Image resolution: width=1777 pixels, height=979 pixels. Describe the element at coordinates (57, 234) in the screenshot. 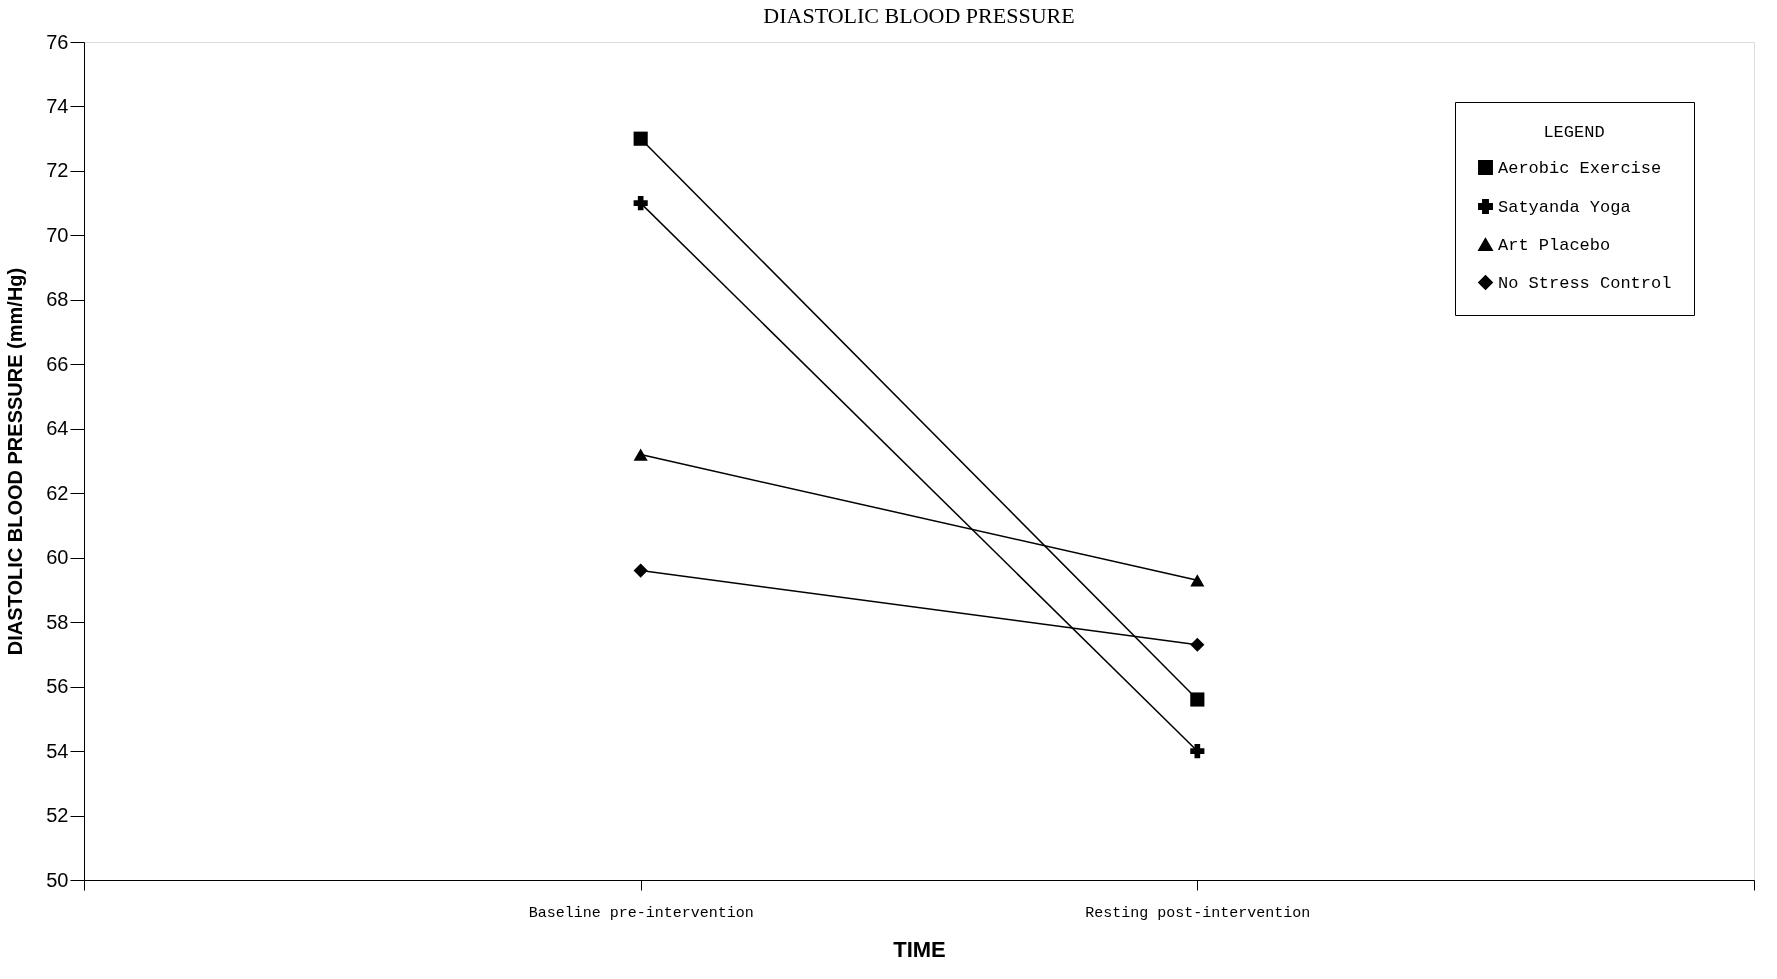

I see `y-tick-label: 70` at that location.